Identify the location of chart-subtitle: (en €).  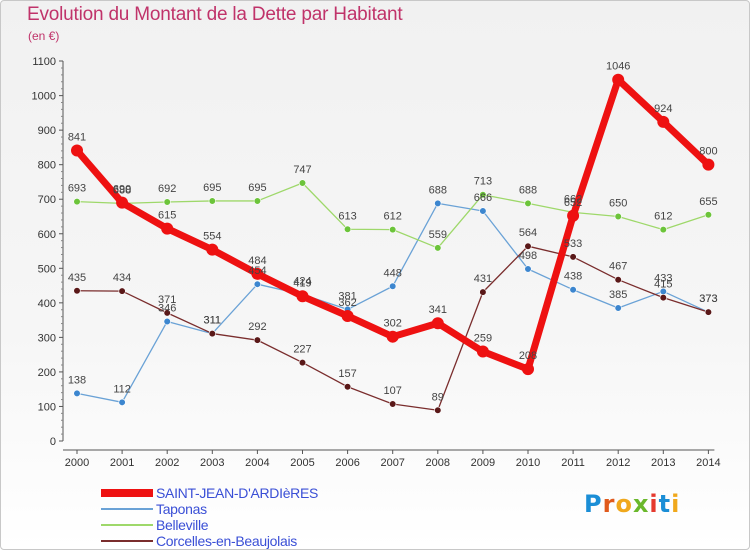
(44, 36).